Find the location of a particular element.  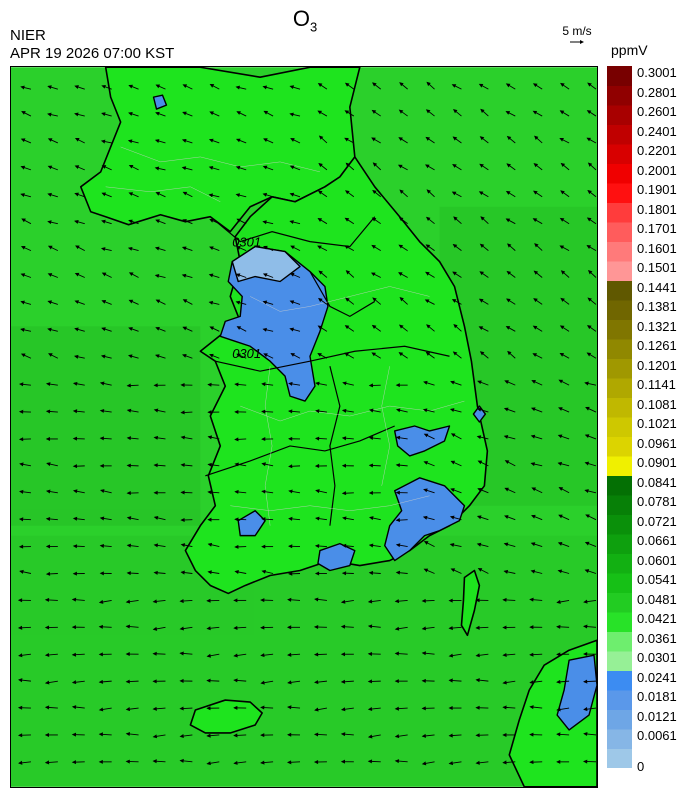

title-main: O is located at coordinates (301, 18).